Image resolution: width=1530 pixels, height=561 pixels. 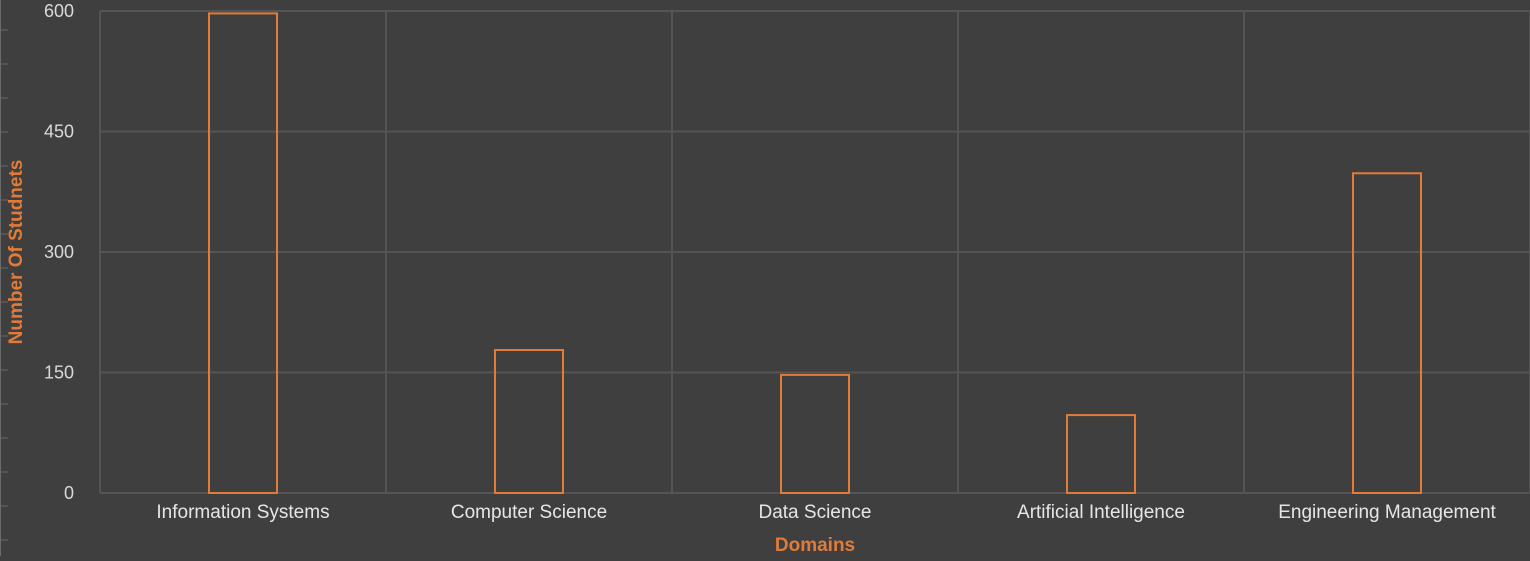 I want to click on x-tick-label: Engineering Management, so click(x=1387, y=512).